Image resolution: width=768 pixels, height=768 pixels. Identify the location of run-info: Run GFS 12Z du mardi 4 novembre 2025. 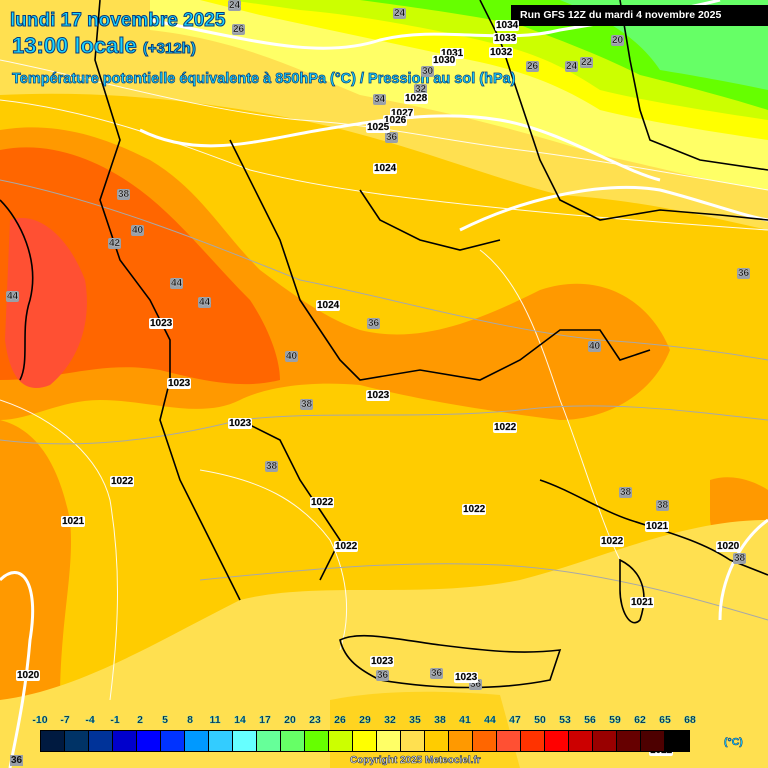
(639, 15).